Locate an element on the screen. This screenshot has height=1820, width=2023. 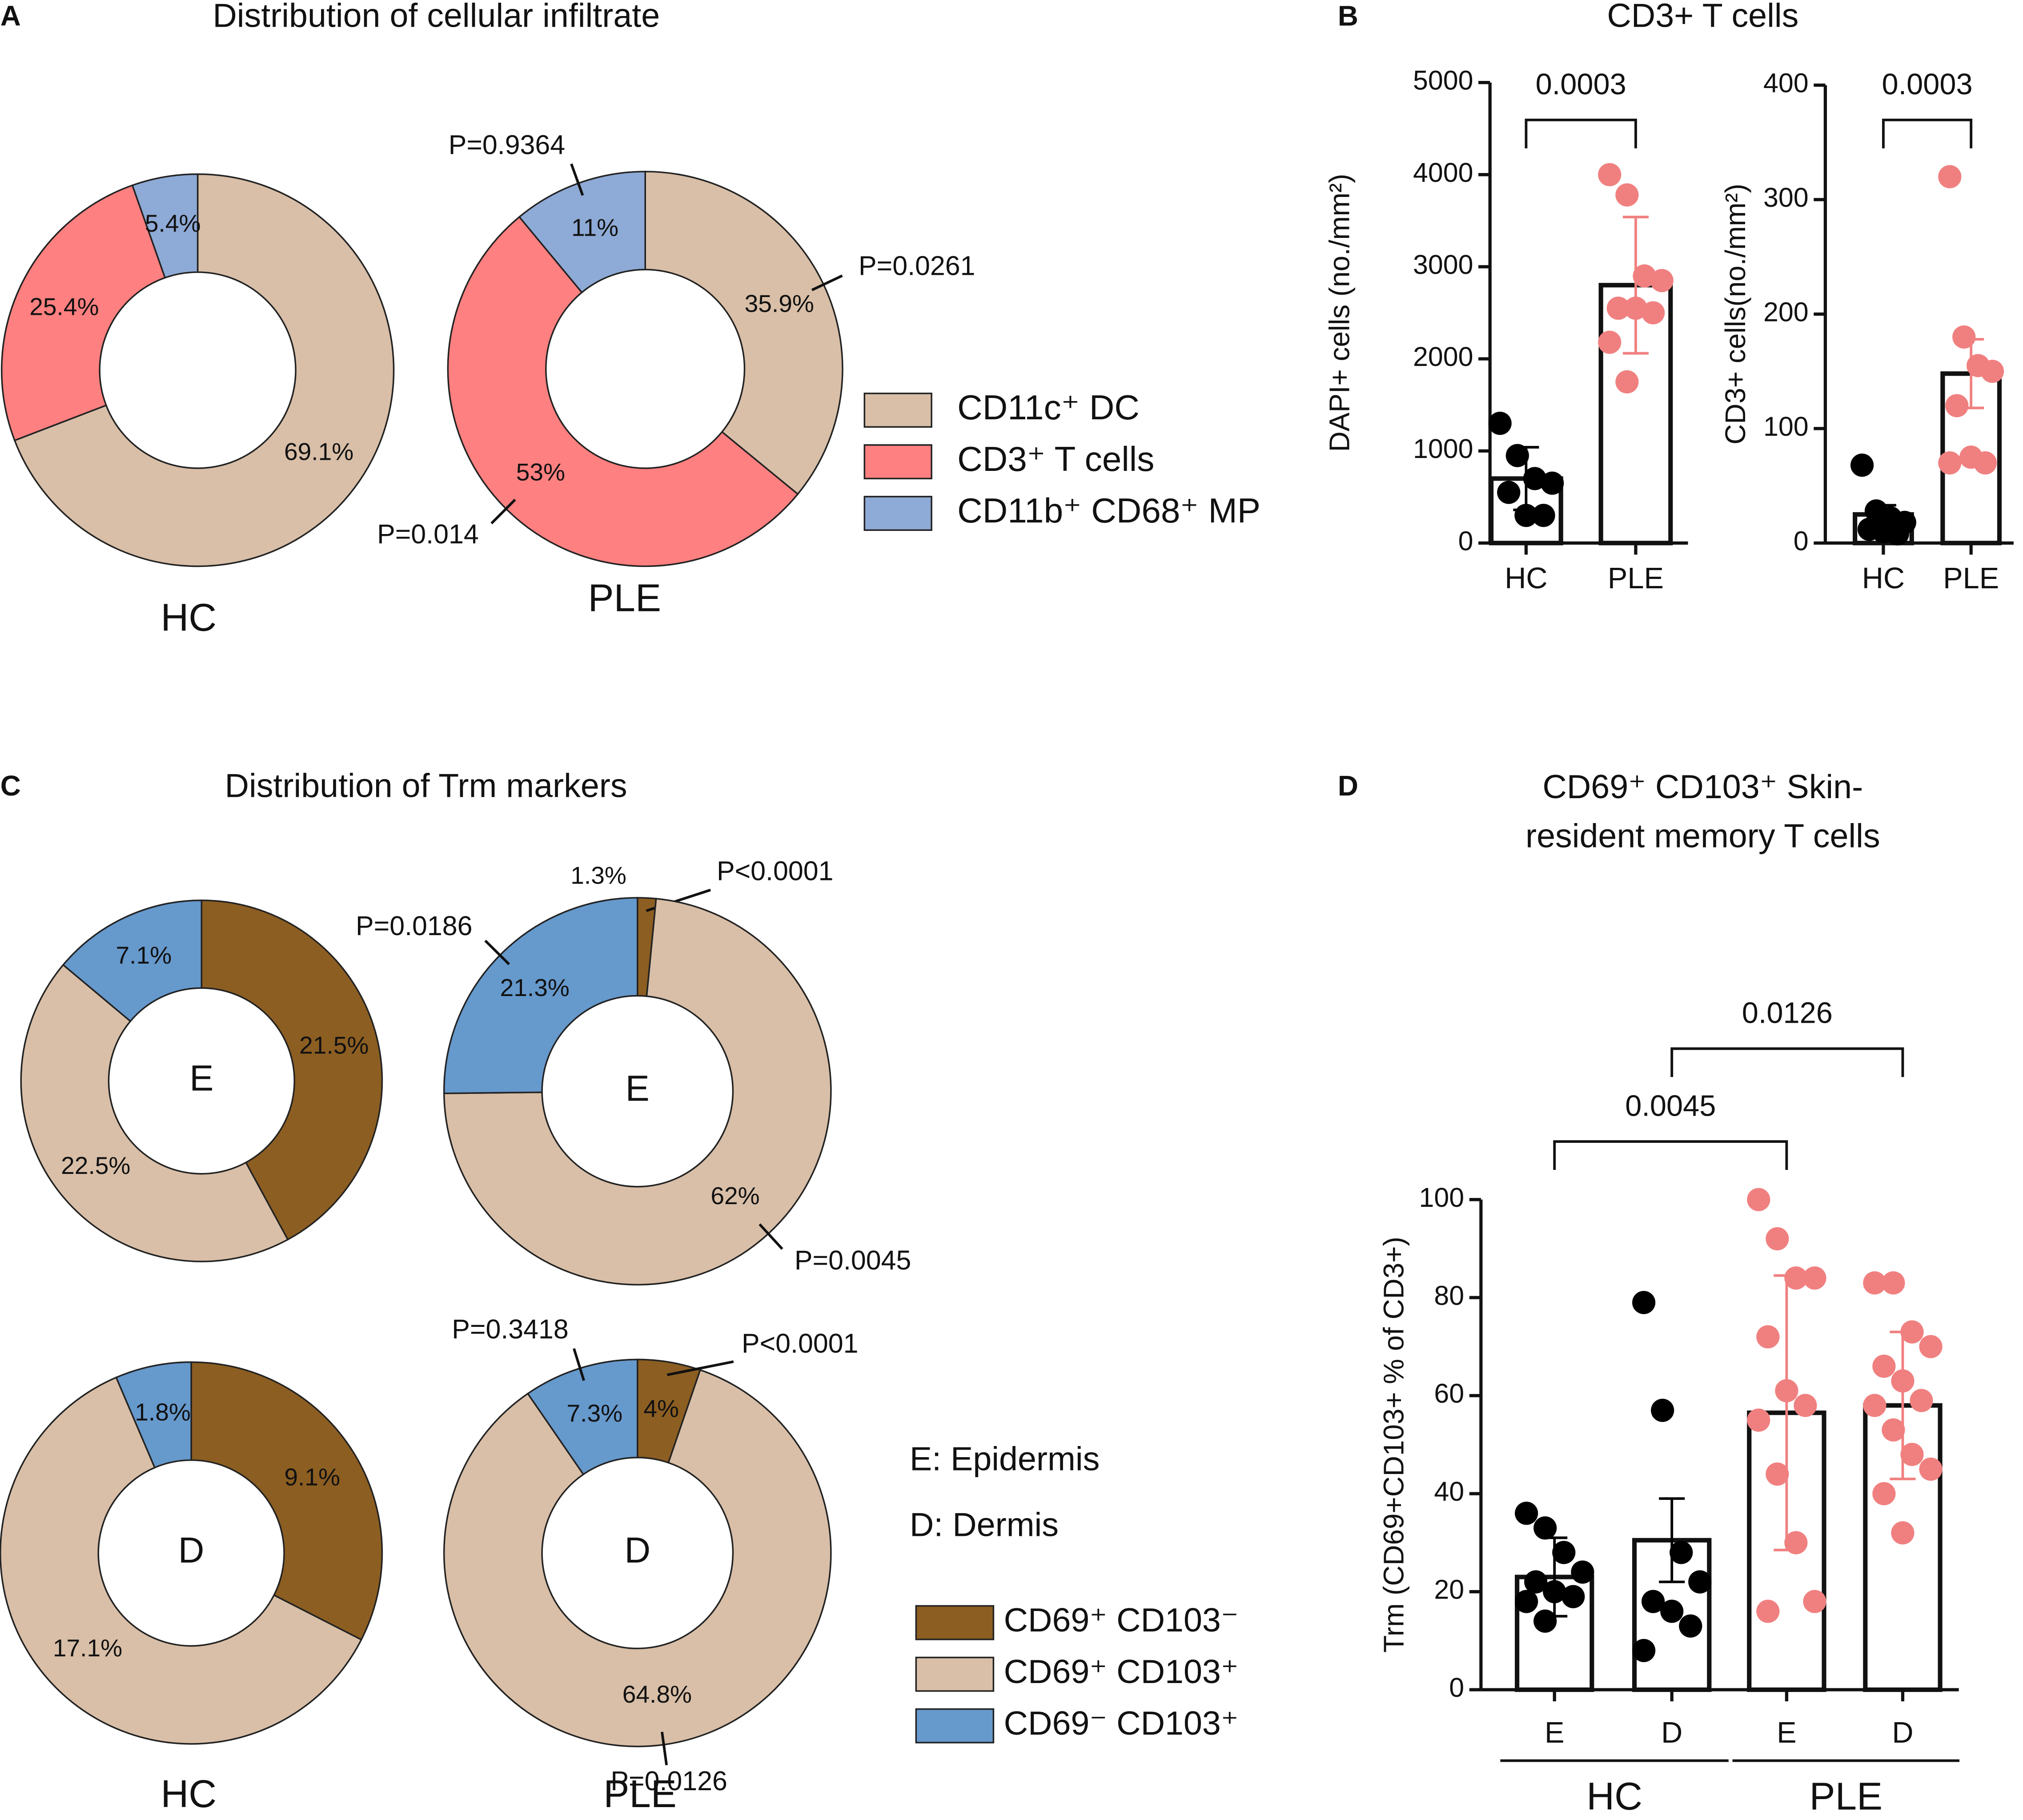
y-axis-label: DAPI+ cells (no./mm²) is located at coordinates (1339, 313).